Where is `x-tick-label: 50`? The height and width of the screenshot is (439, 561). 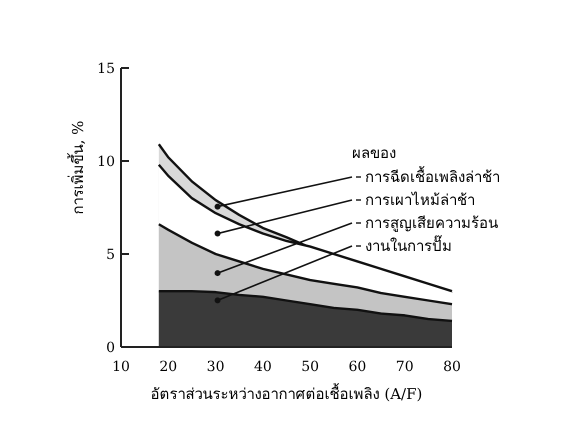
x-tick-label: 50 is located at coordinates (310, 367).